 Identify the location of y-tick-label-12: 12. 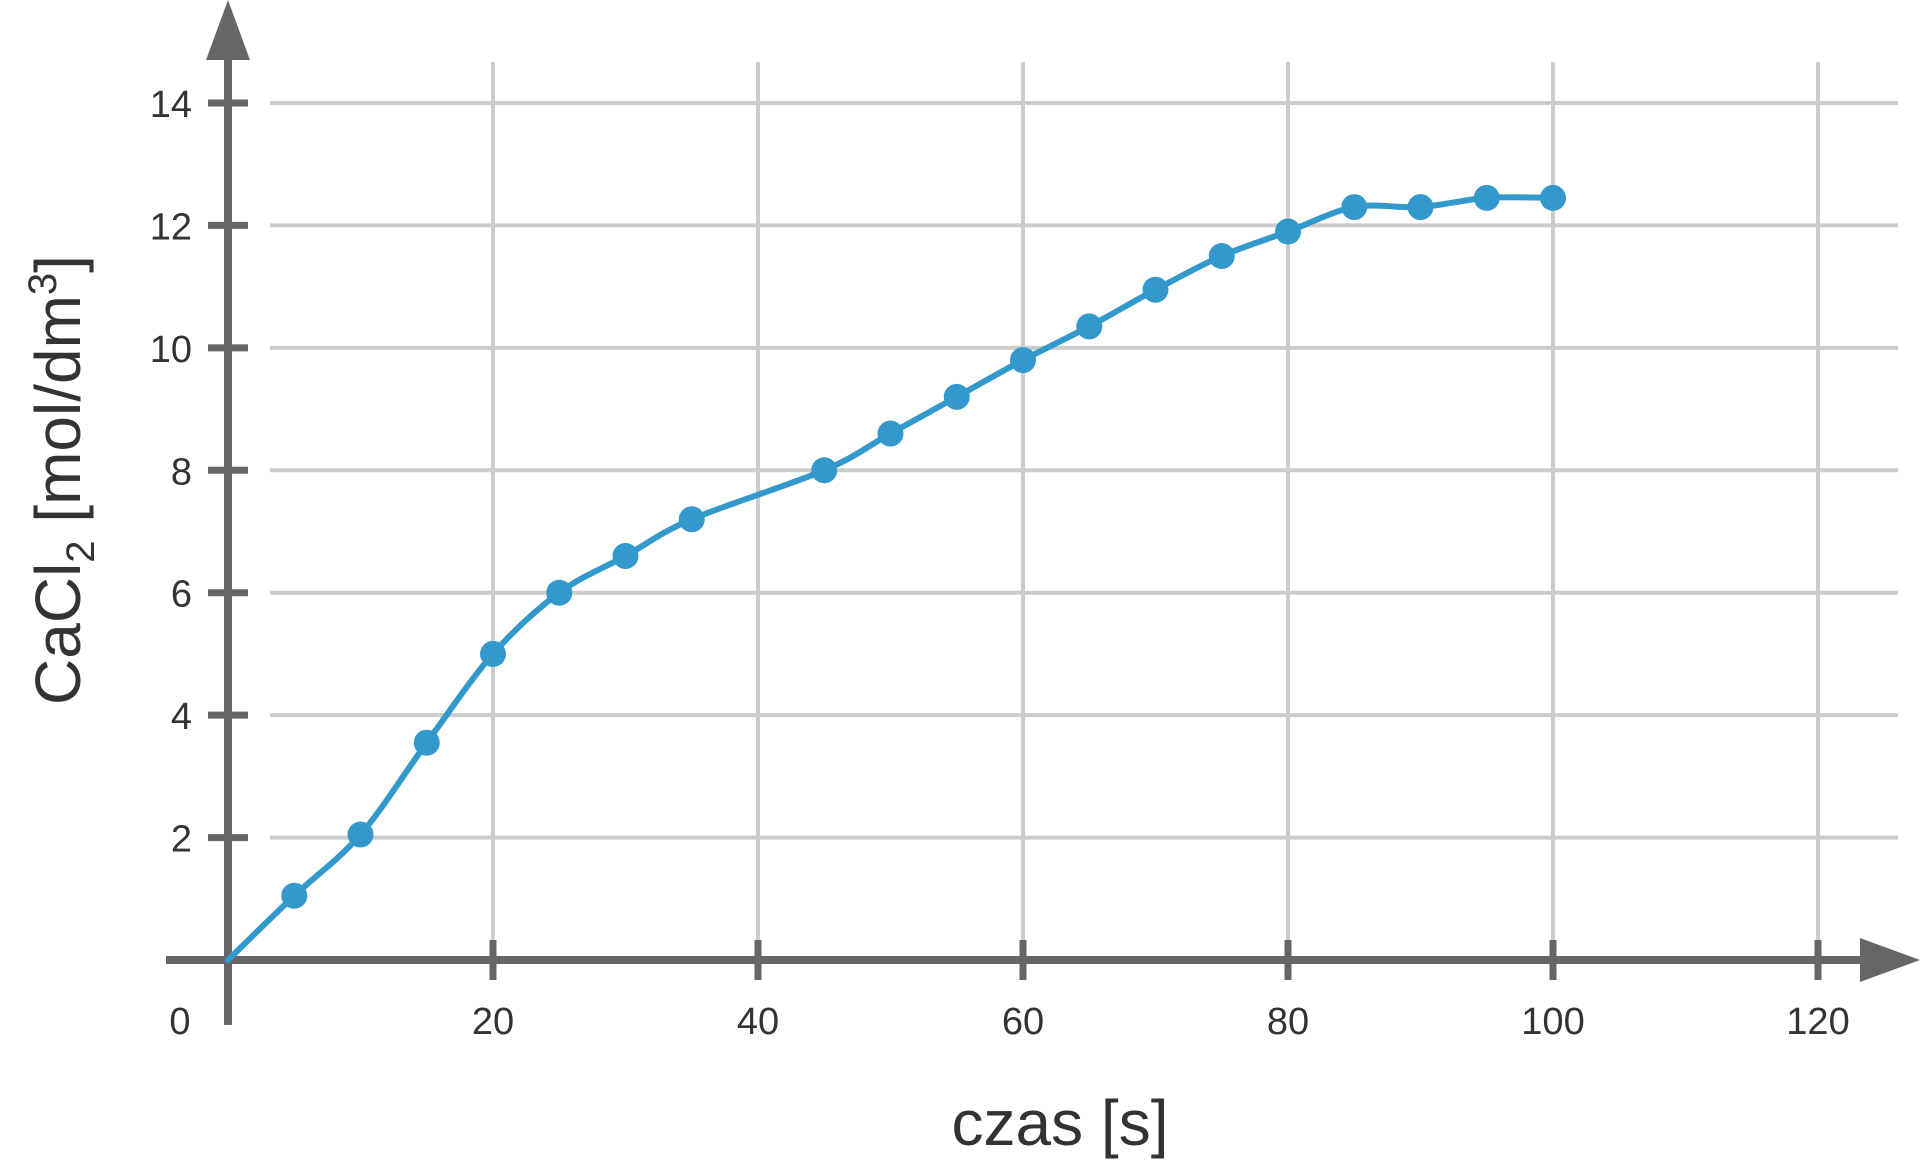
(171, 227).